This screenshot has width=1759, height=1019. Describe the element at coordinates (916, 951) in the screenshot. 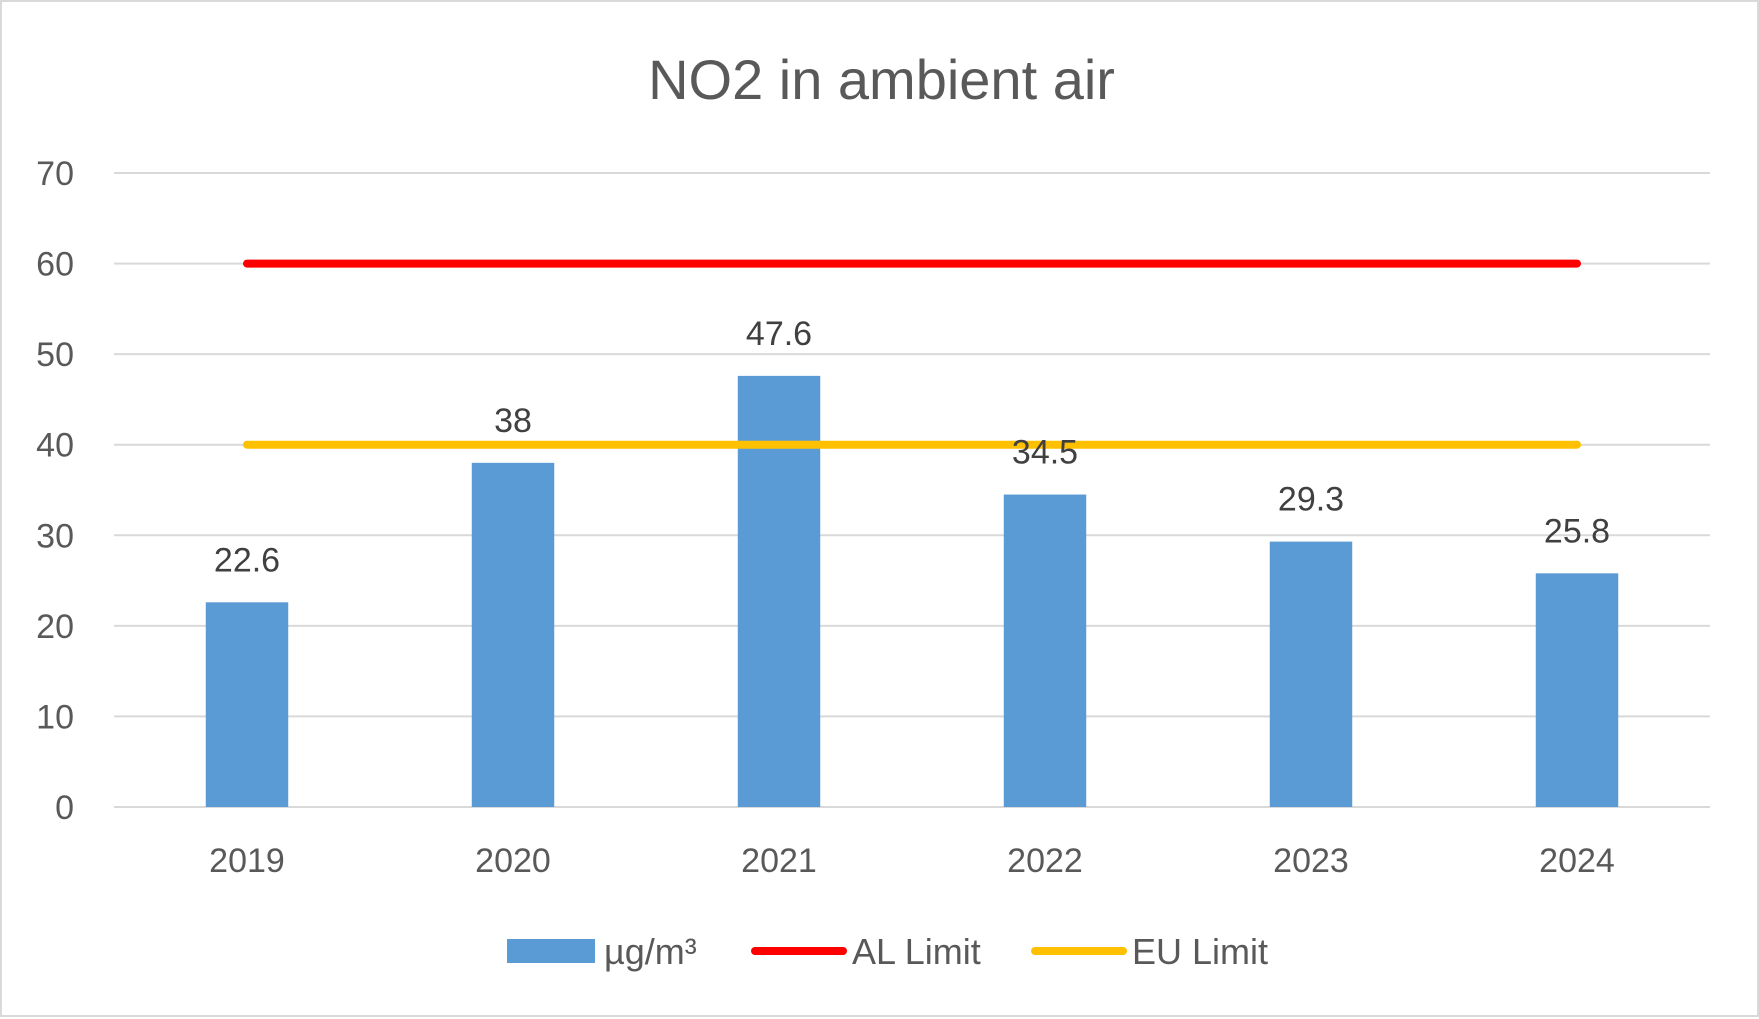

I see `legend-label: AL Limit` at that location.